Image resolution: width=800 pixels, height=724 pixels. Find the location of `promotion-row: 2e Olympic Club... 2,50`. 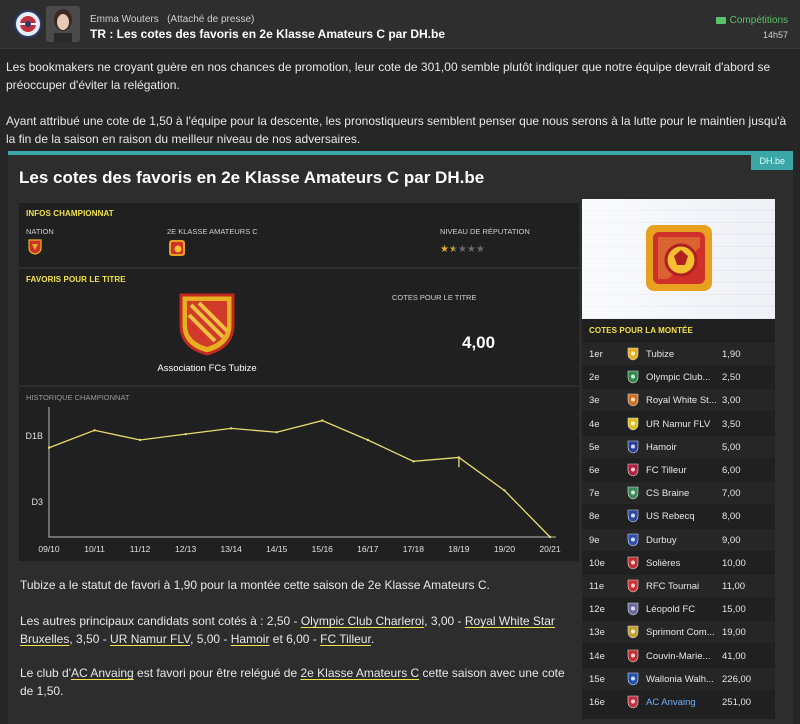

promotion-row: 2e Olympic Club... 2,50 is located at coordinates (678, 377).